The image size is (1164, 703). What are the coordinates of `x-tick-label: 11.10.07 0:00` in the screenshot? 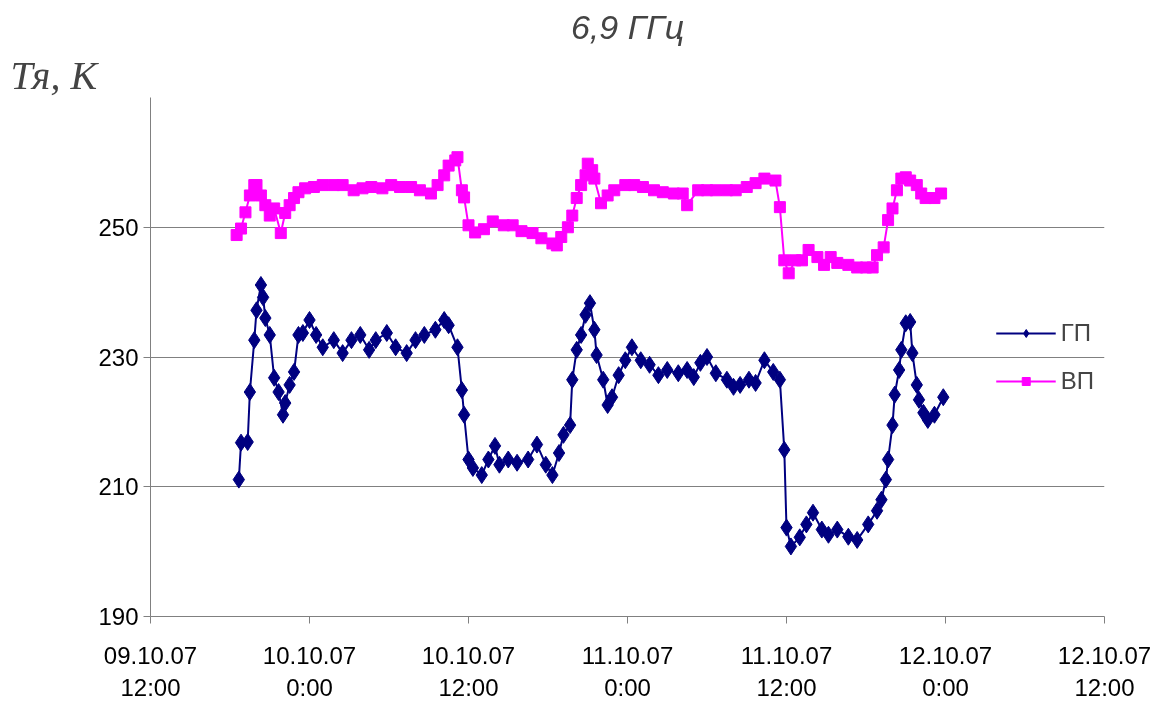 It's located at (627, 671).